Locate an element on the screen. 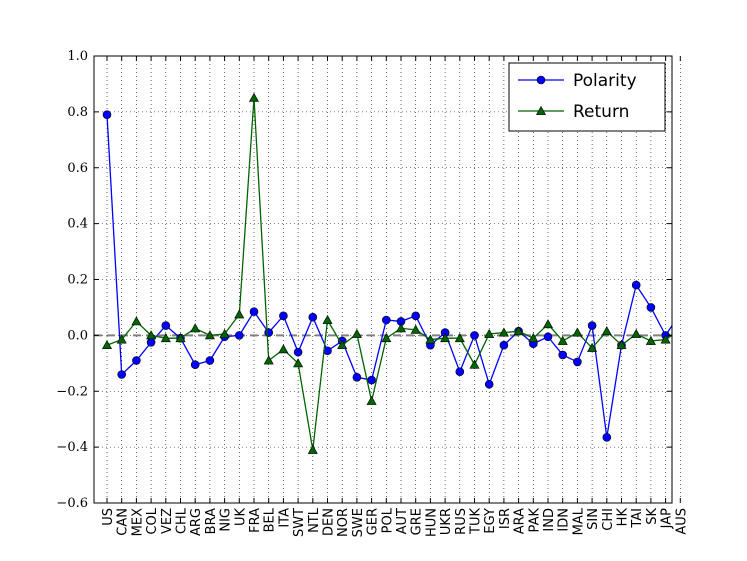 The height and width of the screenshot is (561, 747). y-tick-label: 1.0 is located at coordinates (77, 56).